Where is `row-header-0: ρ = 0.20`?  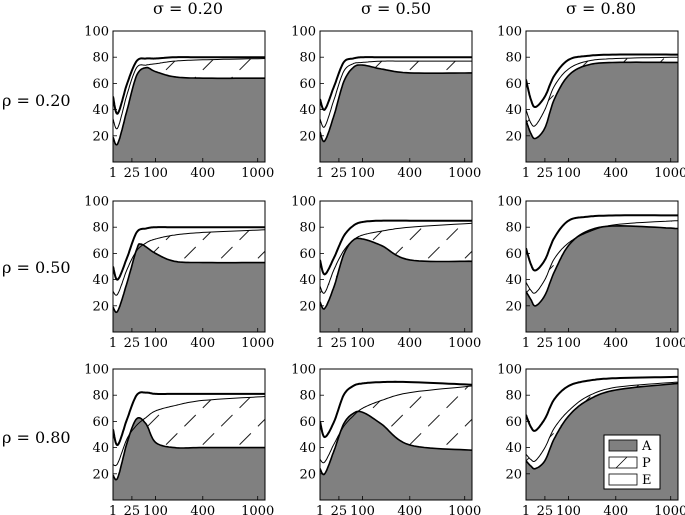 row-header-0: ρ = 0.20 is located at coordinates (36, 100).